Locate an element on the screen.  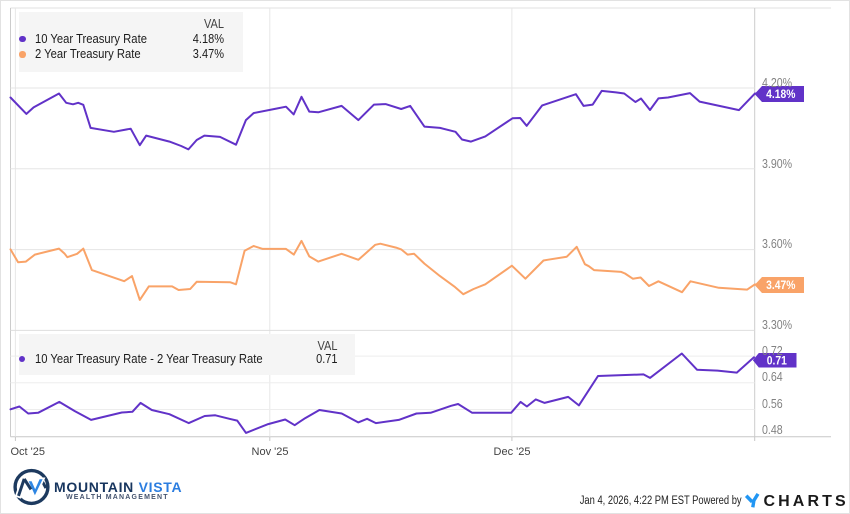
svg-text: 0.71 is located at coordinates (777, 361).